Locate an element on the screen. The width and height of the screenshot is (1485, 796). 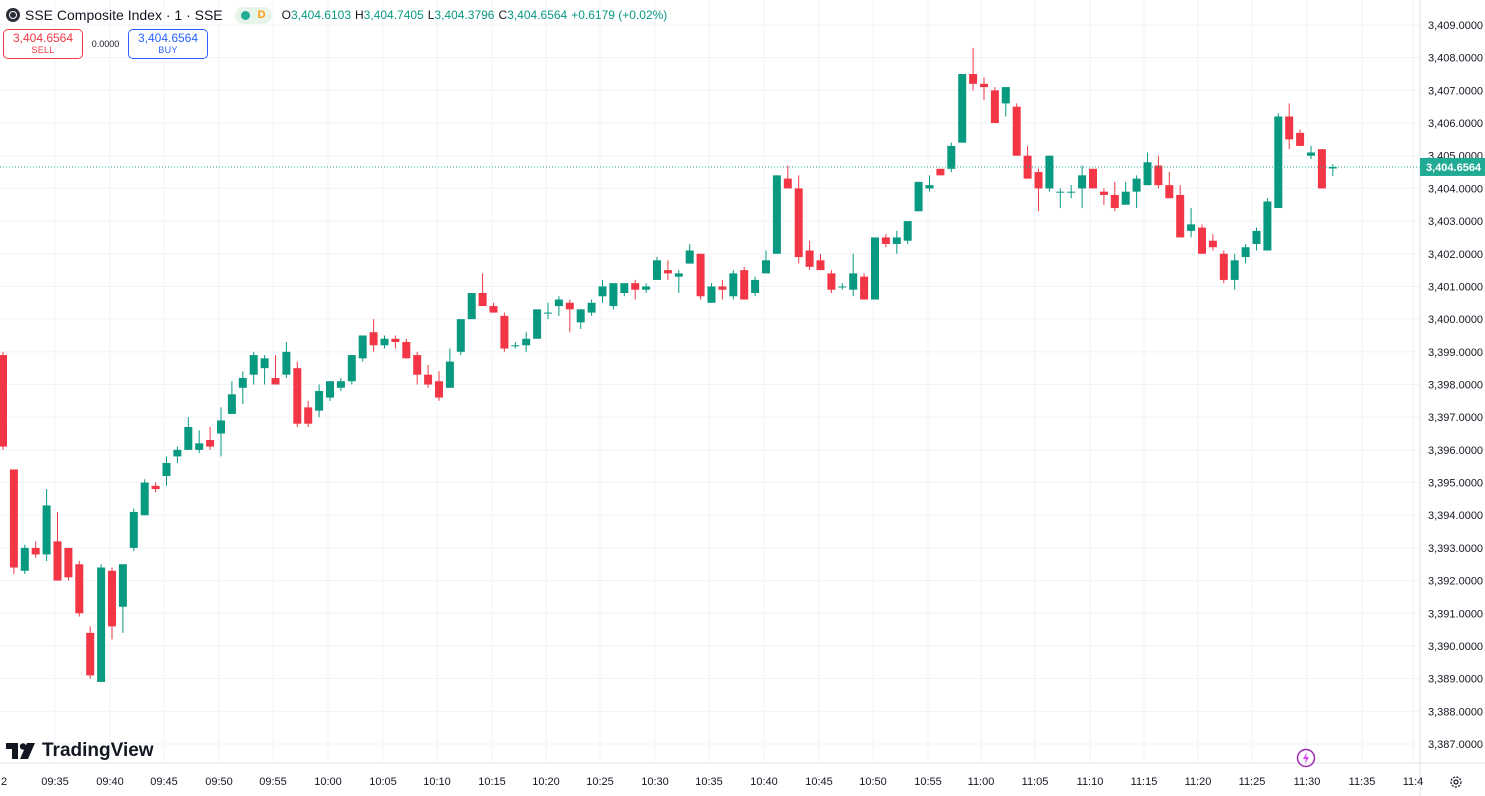
buy-button: 3,404.6564 BUY is located at coordinates (168, 44).